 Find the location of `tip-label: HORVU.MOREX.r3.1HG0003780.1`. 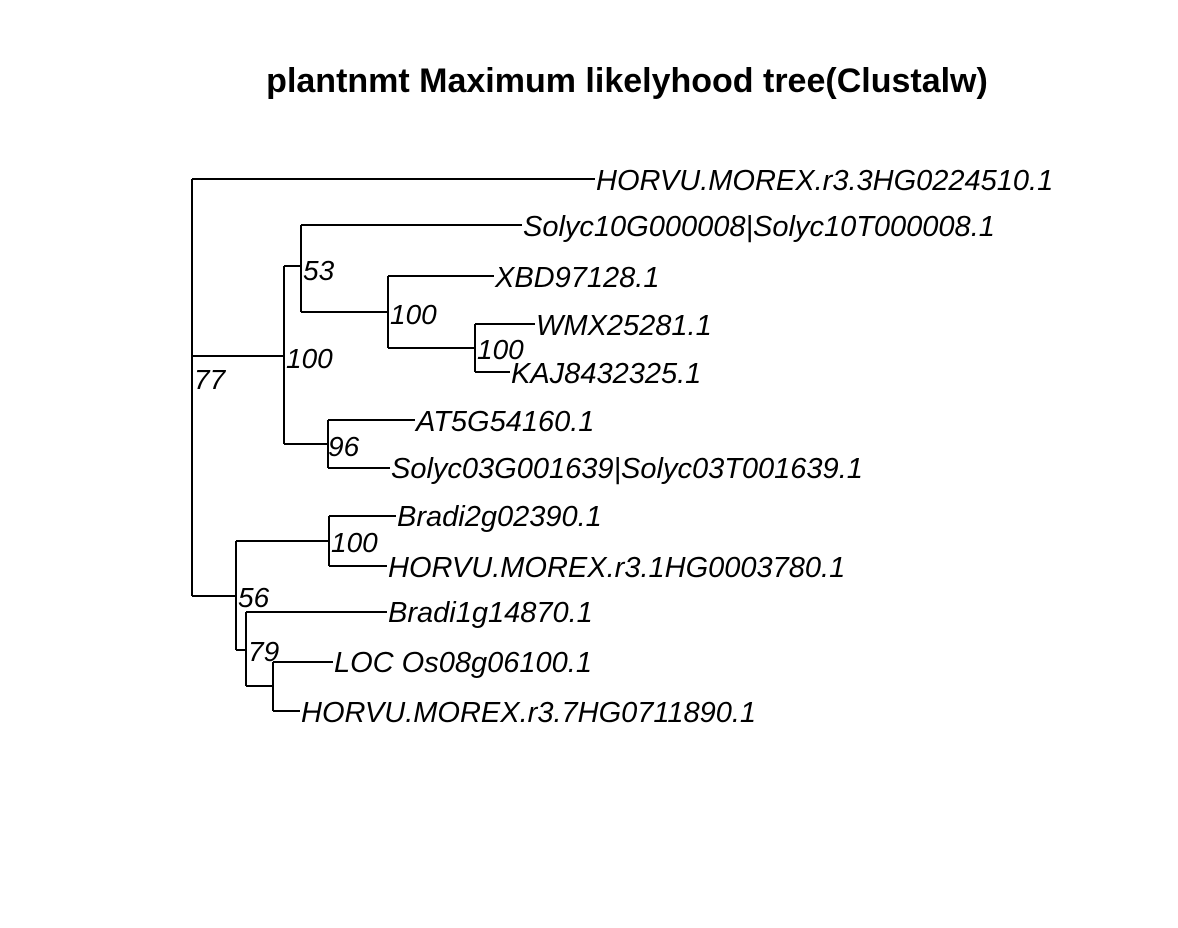

tip-label: HORVU.MOREX.r3.1HG0003780.1 is located at coordinates (616, 568).